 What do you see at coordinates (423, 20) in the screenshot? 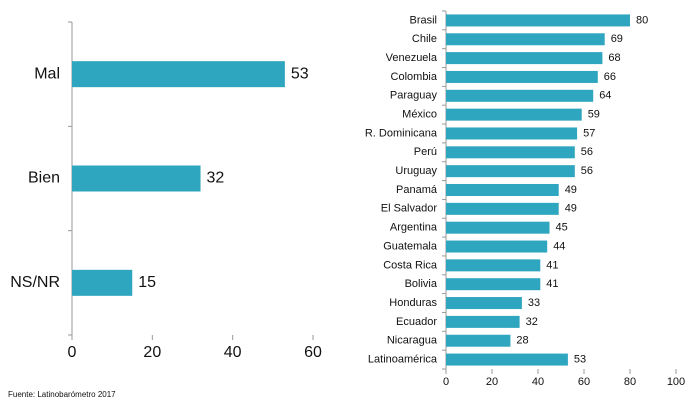
I see `y-tick-label: Brasil` at bounding box center [423, 20].